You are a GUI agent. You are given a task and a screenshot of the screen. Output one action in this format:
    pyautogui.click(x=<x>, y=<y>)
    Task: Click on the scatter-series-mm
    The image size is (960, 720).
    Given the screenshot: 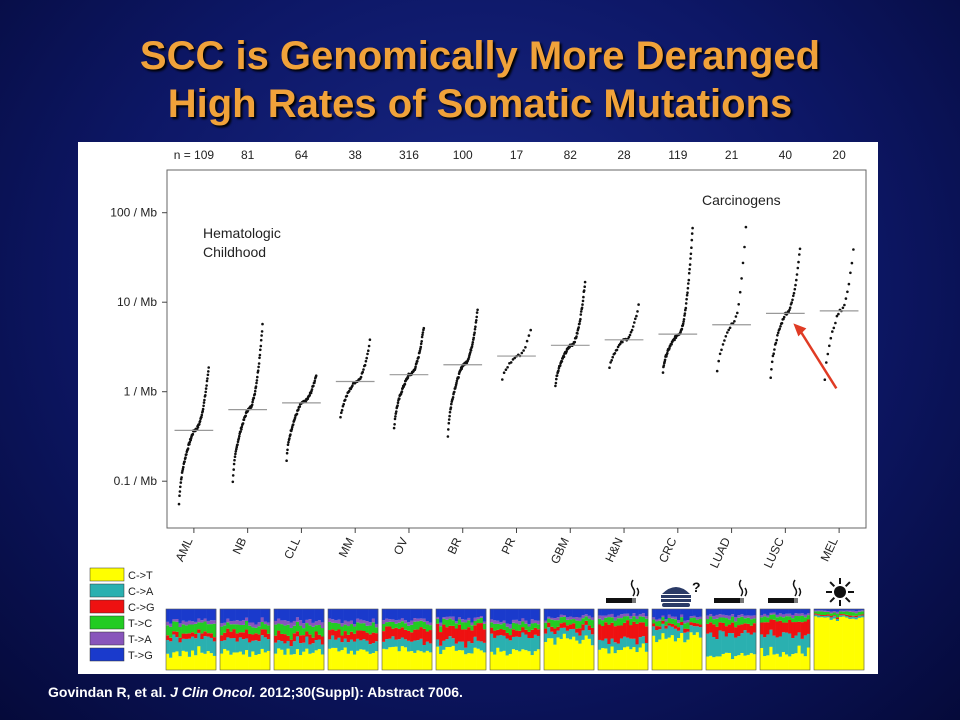 What is the action you would take?
    pyautogui.click(x=355, y=378)
    